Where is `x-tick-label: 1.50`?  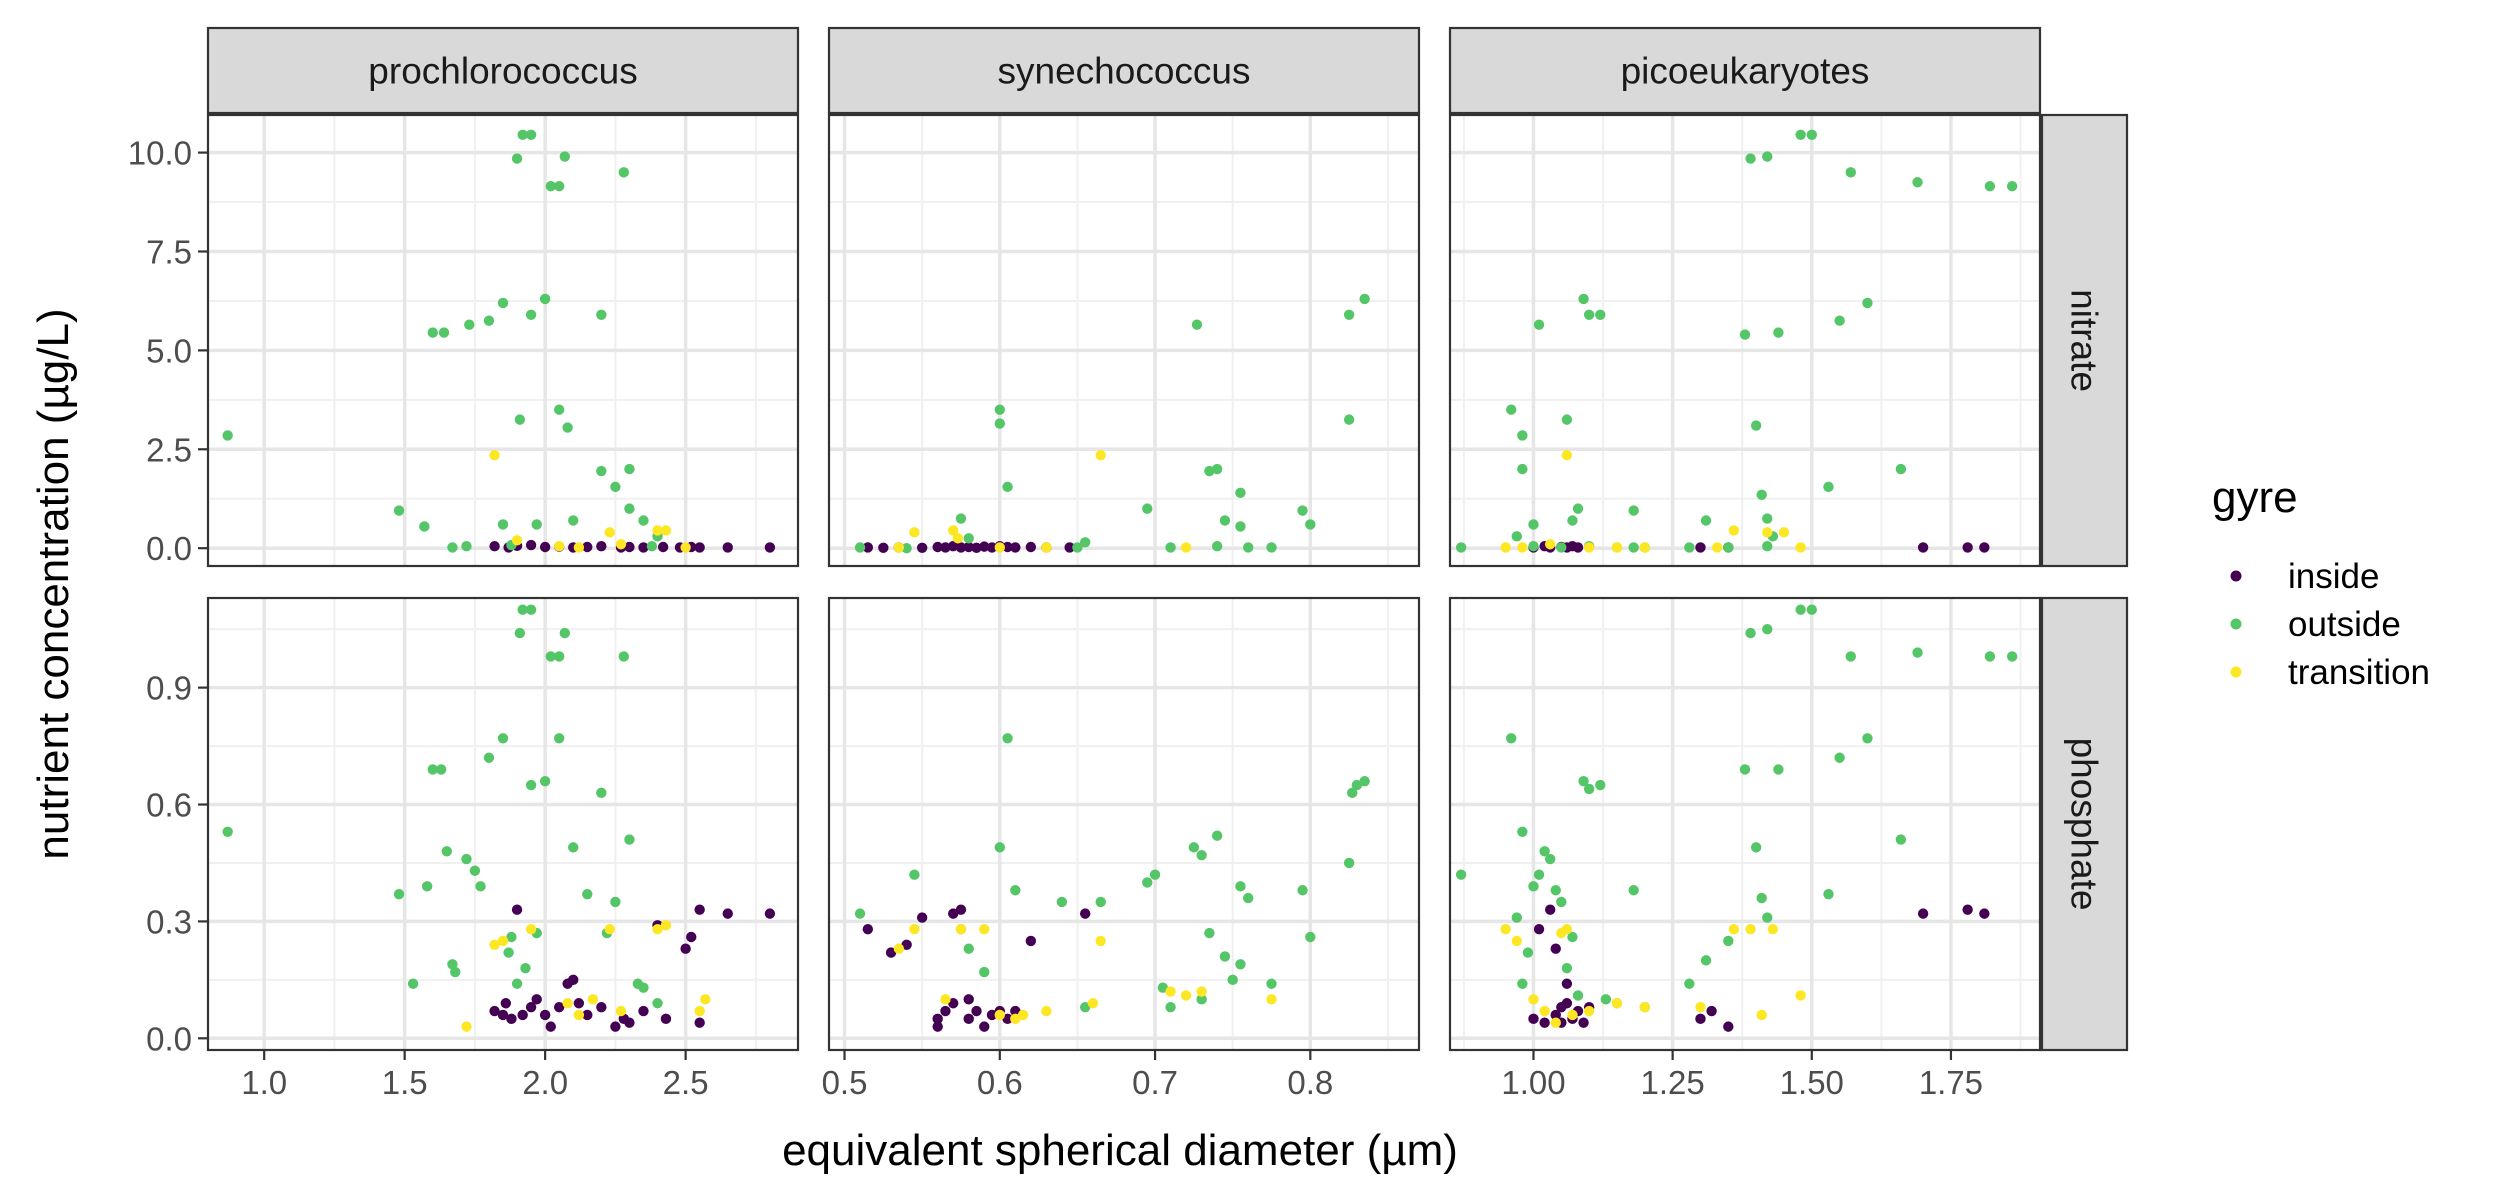
x-tick-label: 1.50 is located at coordinates (1812, 1082).